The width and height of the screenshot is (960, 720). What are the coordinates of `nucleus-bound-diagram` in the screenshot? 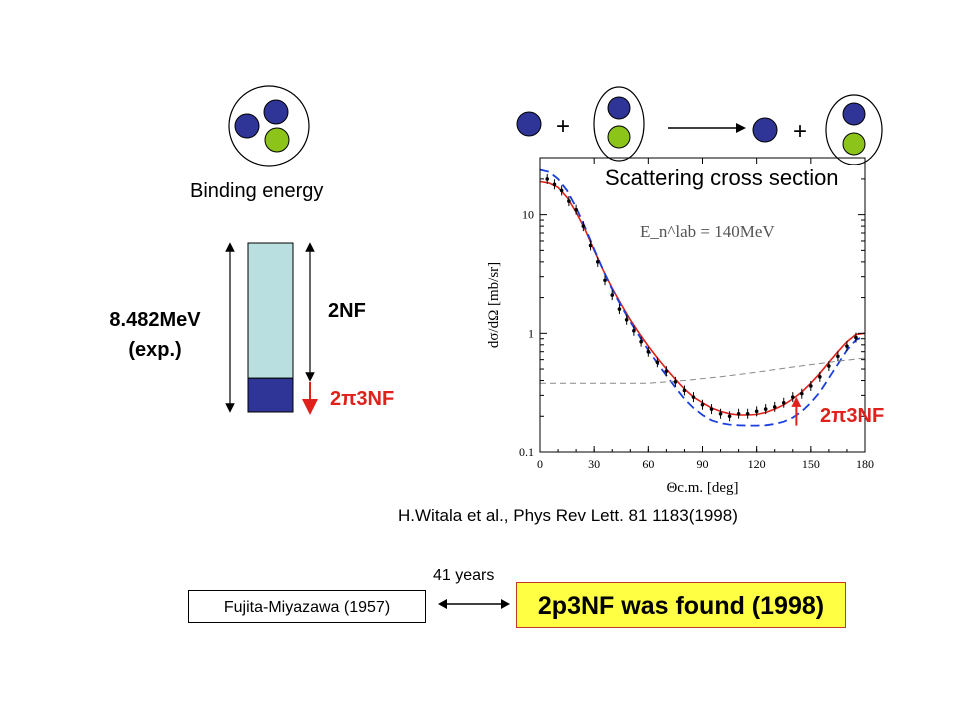 It's located at (269, 126).